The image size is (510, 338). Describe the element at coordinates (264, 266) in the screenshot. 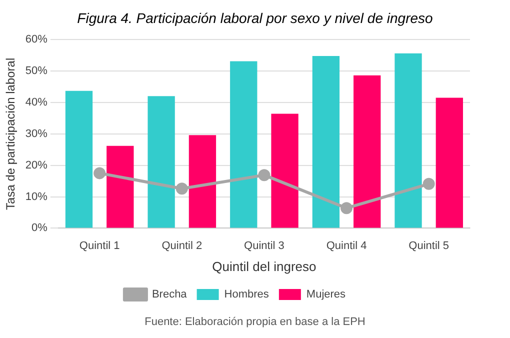

I see `x-axis-title: Quintil del ingreso` at that location.